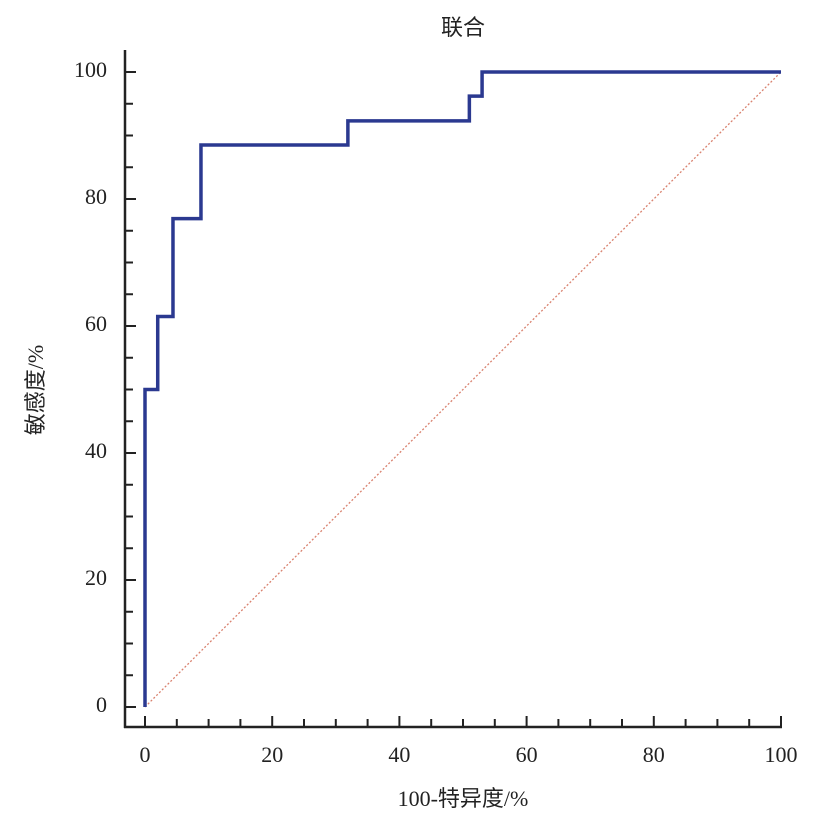  Describe the element at coordinates (463, 798) in the screenshot. I see `x-axis-label: 100-特异度/%` at that location.